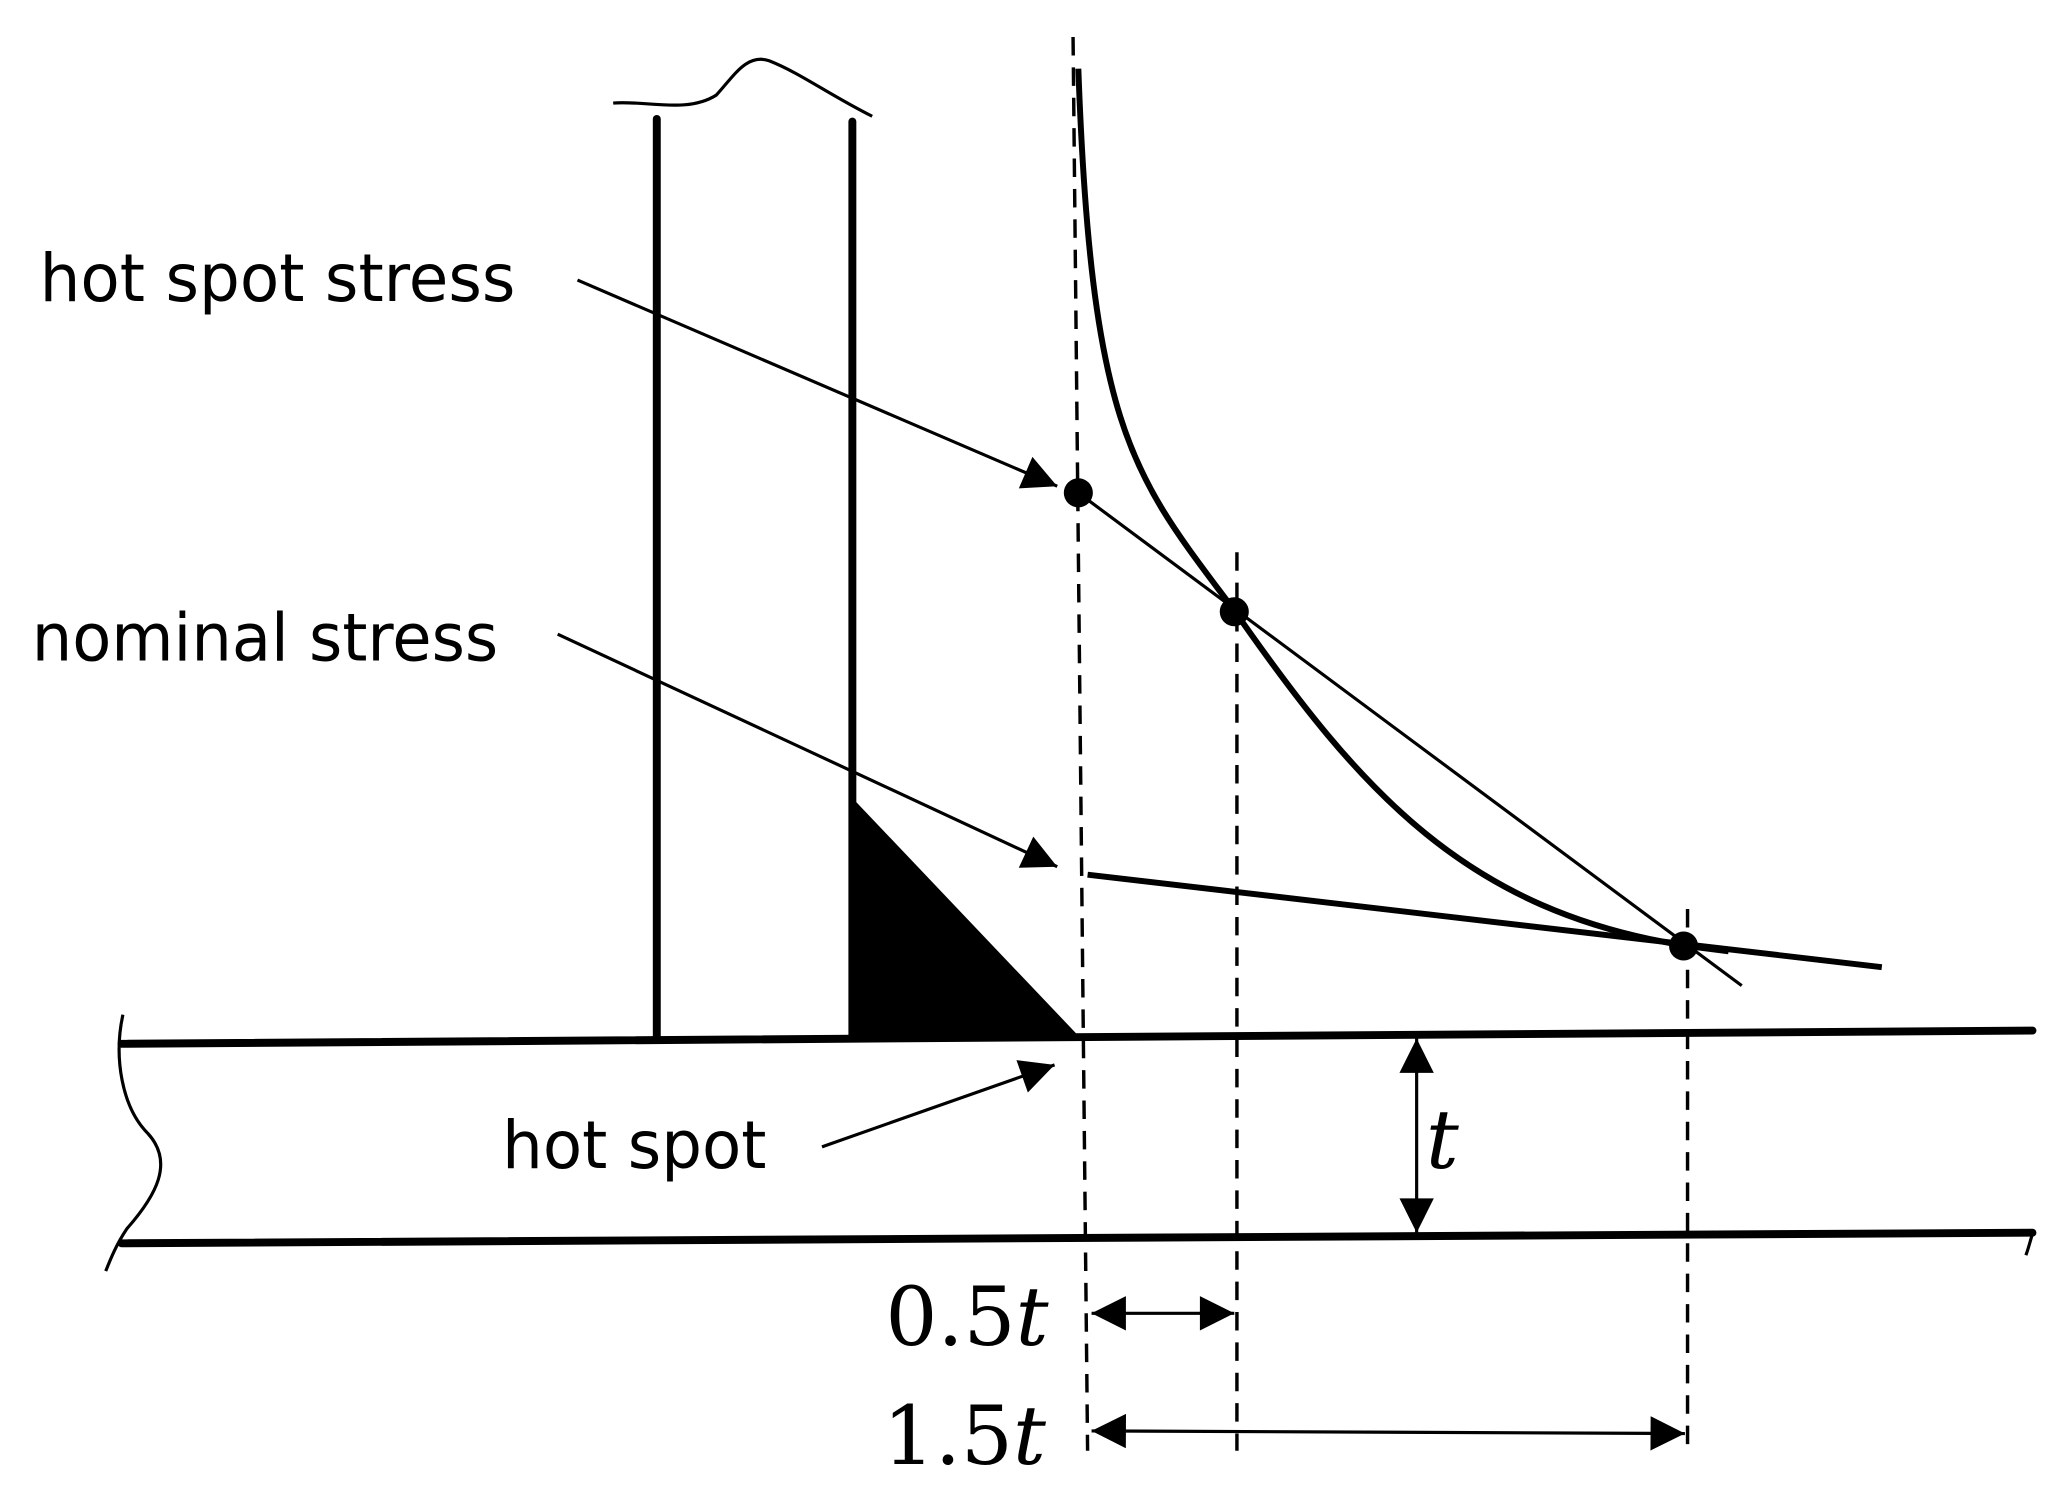 This screenshot has height=1493, width=2047. I want to click on fillet-weld, so click(966, 918).